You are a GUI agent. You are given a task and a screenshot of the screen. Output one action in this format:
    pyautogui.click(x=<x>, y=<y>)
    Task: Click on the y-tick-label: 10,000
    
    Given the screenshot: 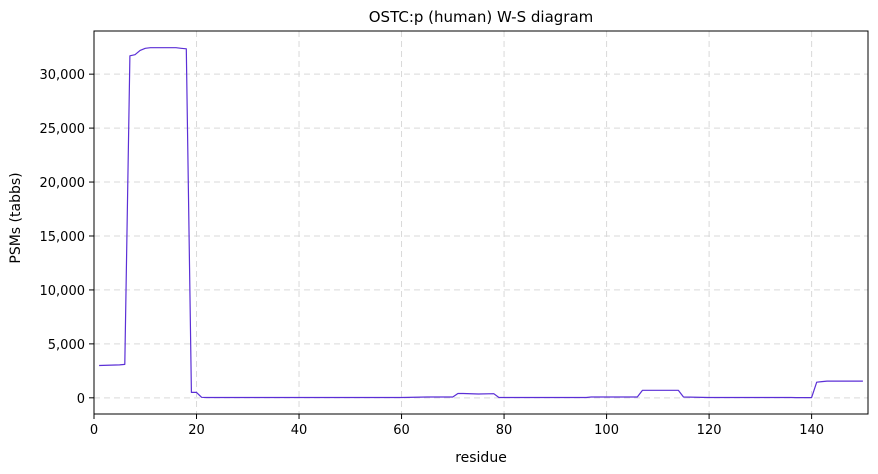 What is the action you would take?
    pyautogui.click(x=63, y=291)
    